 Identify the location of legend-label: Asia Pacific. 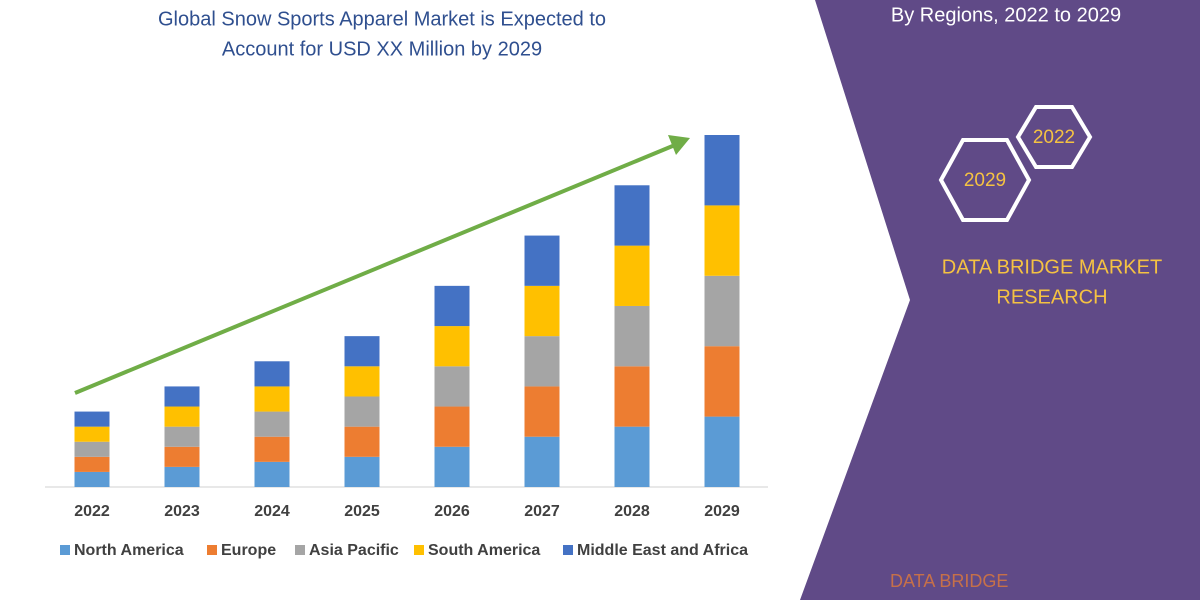
(354, 550).